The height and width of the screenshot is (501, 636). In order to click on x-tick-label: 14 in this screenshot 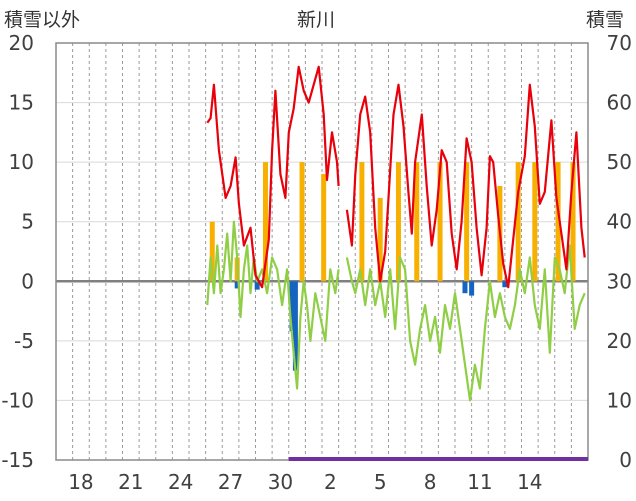, I will do `click(529, 482)`.